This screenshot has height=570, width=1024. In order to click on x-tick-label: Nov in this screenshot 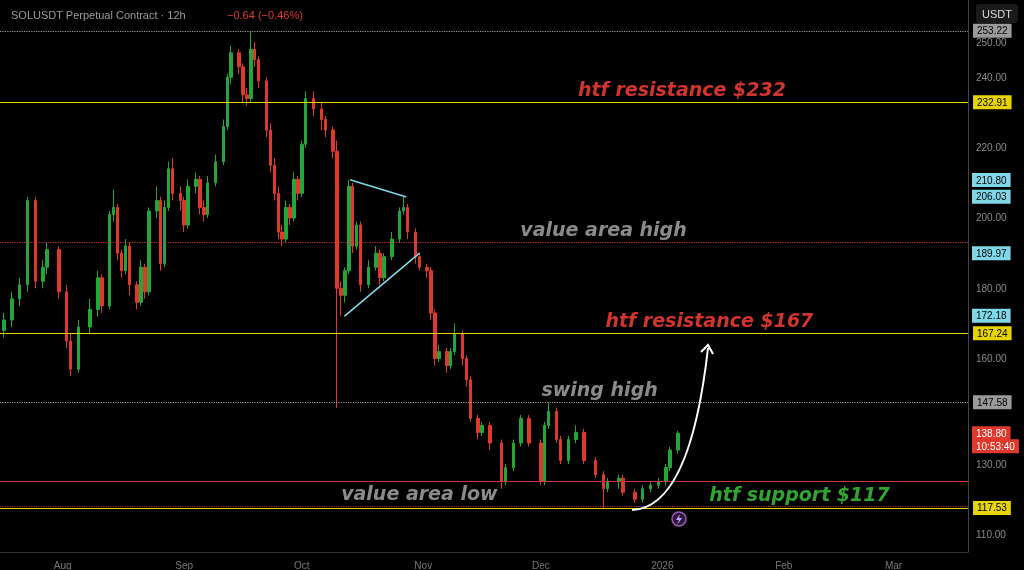, I will do `click(423, 564)`.